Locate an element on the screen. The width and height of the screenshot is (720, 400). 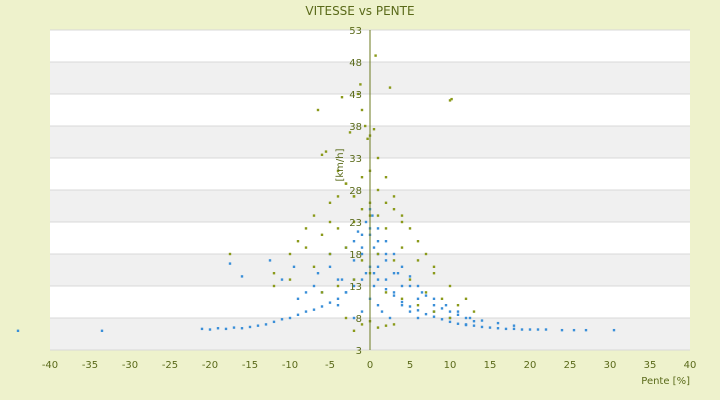
x-axis-label: Pente [%] is located at coordinates (665, 381).